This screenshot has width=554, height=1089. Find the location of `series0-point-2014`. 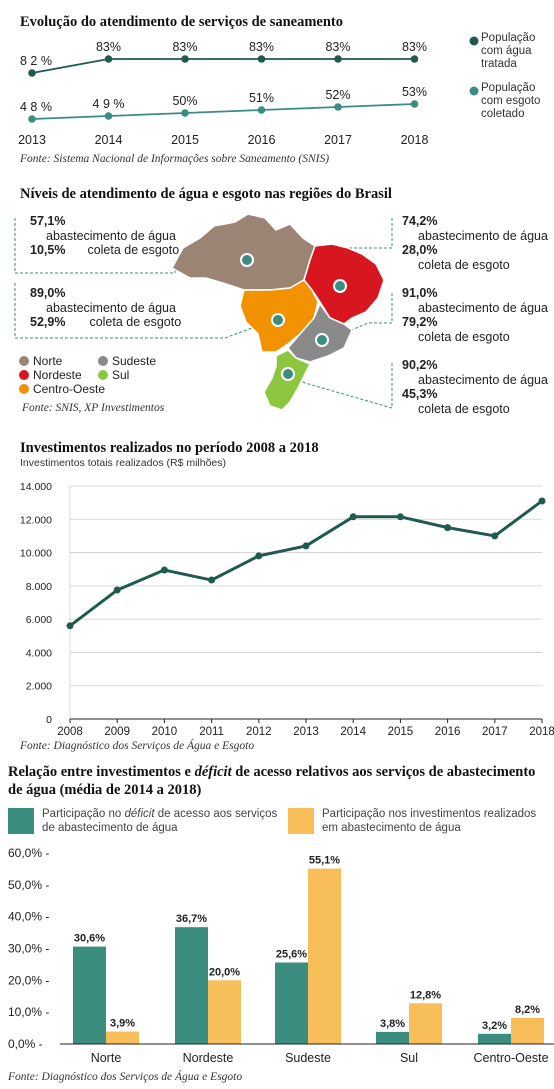

series0-point-2014 is located at coordinates (108, 59).